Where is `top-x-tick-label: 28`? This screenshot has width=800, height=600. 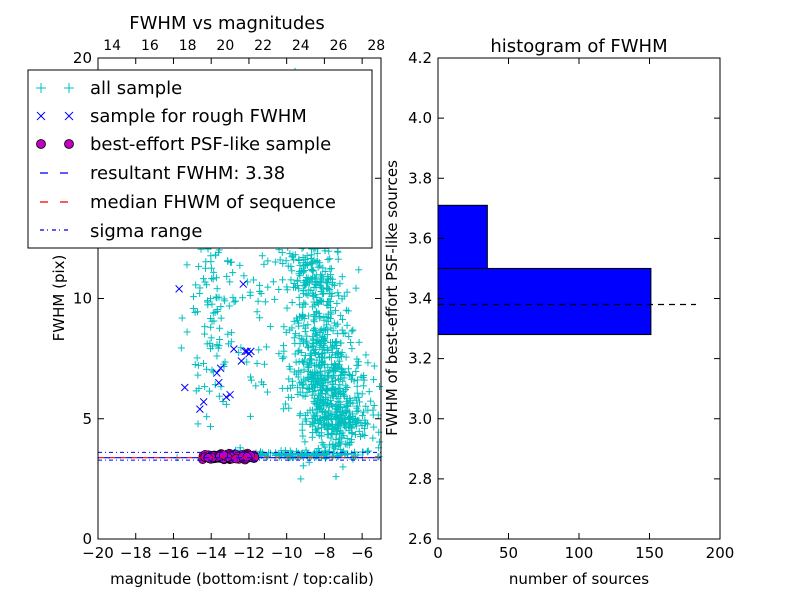
top-x-tick-label: 28 is located at coordinates (376, 46).